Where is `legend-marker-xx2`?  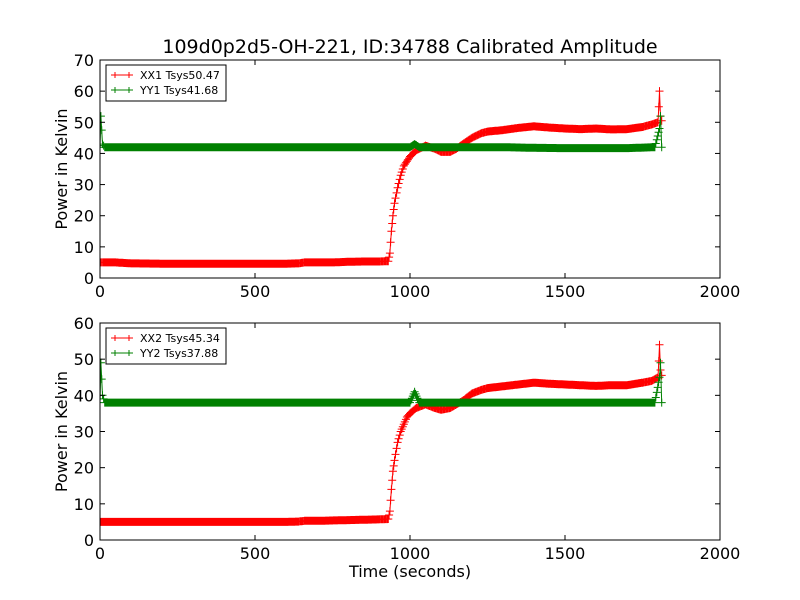 legend-marker-xx2 is located at coordinates (122, 338).